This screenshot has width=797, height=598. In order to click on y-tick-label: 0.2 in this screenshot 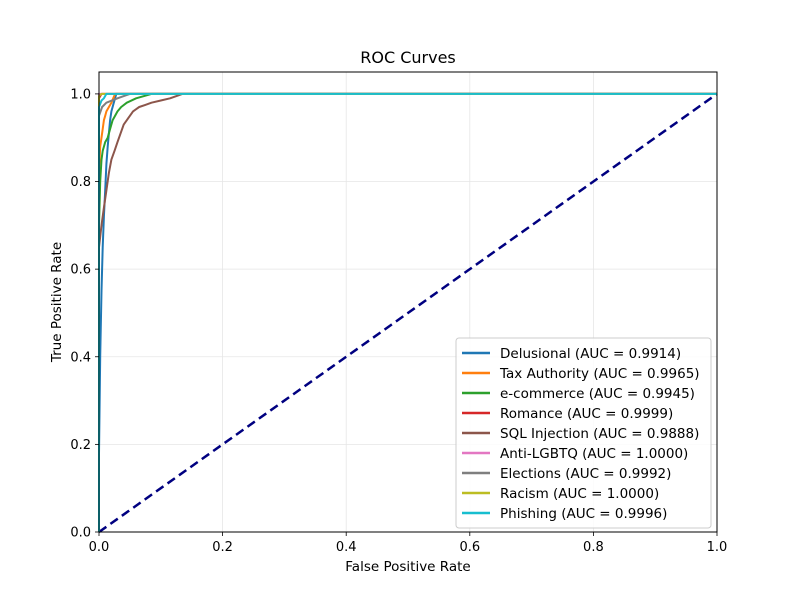, I will do `click(80, 445)`.